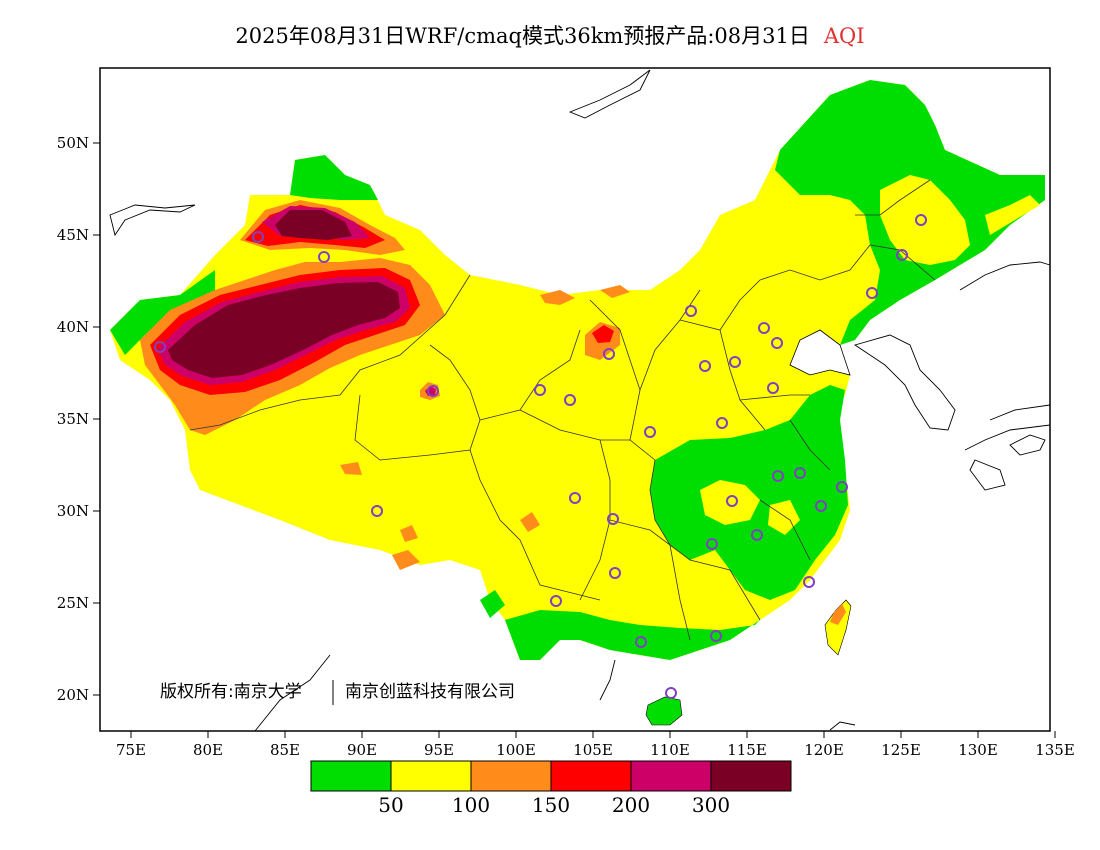  I want to click on region-taiwan-orange, so click(838, 614).